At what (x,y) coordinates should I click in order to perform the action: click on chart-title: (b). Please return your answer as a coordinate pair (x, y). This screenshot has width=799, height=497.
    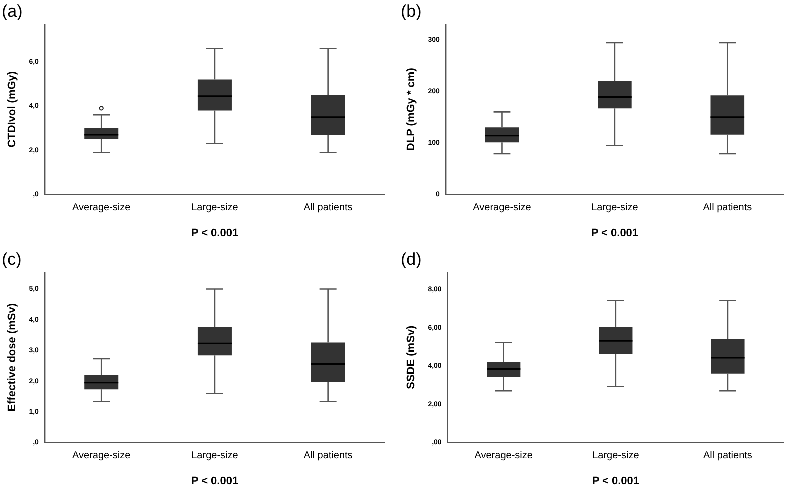
    Looking at the image, I should click on (411, 11).